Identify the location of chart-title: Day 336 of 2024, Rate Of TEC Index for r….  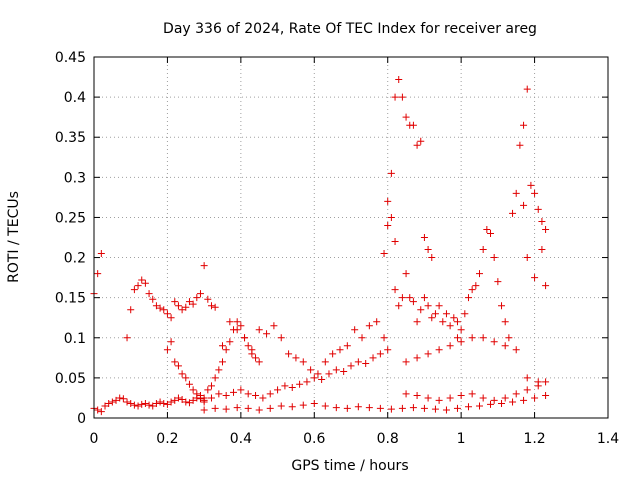
(350, 29).